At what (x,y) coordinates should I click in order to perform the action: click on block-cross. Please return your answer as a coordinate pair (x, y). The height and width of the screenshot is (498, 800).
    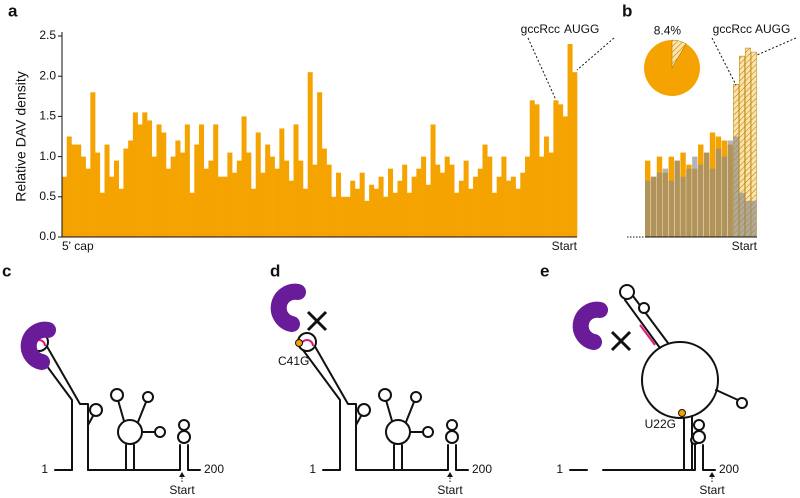
    Looking at the image, I should click on (317, 321).